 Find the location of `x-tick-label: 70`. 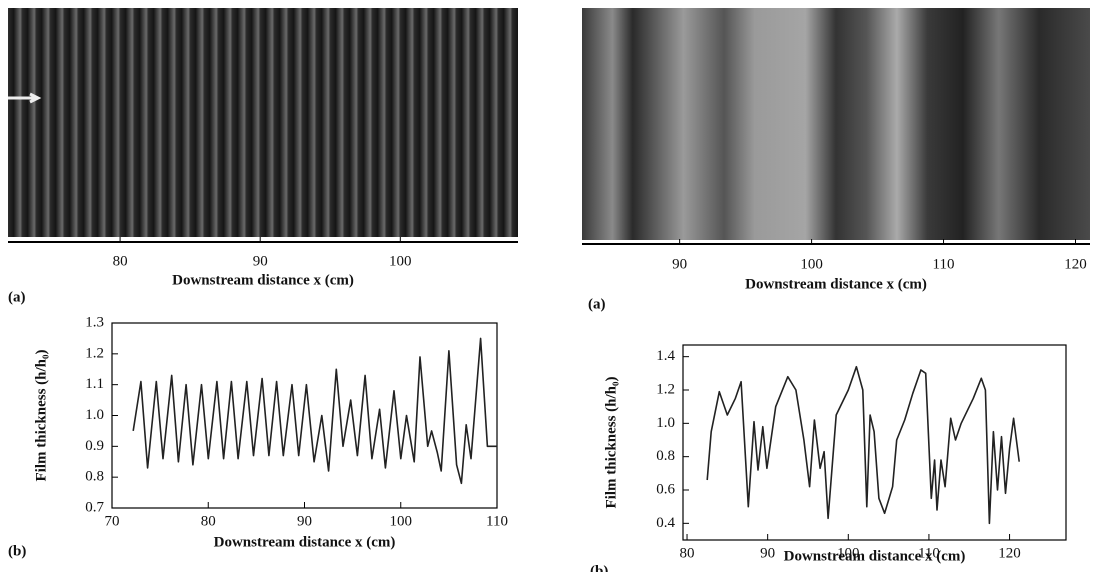

x-tick-label: 70 is located at coordinates (112, 521).